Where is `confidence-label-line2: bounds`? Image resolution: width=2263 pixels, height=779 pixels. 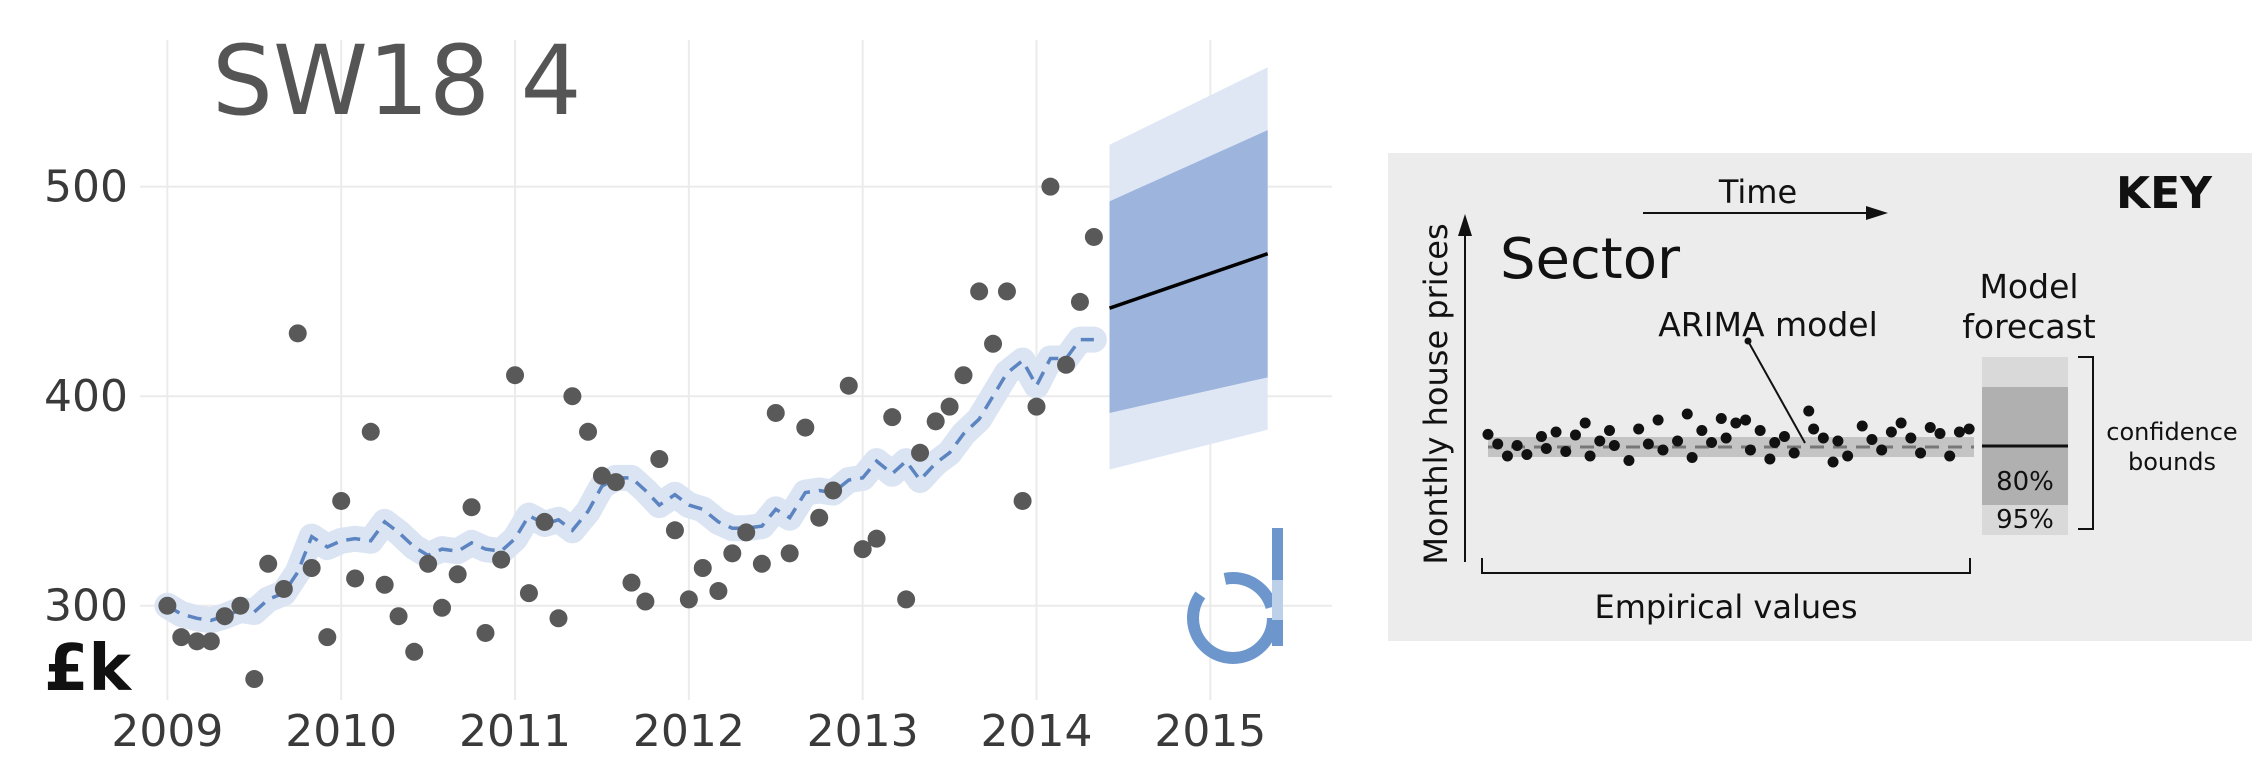 confidence-label-line2: bounds is located at coordinates (2172, 462).